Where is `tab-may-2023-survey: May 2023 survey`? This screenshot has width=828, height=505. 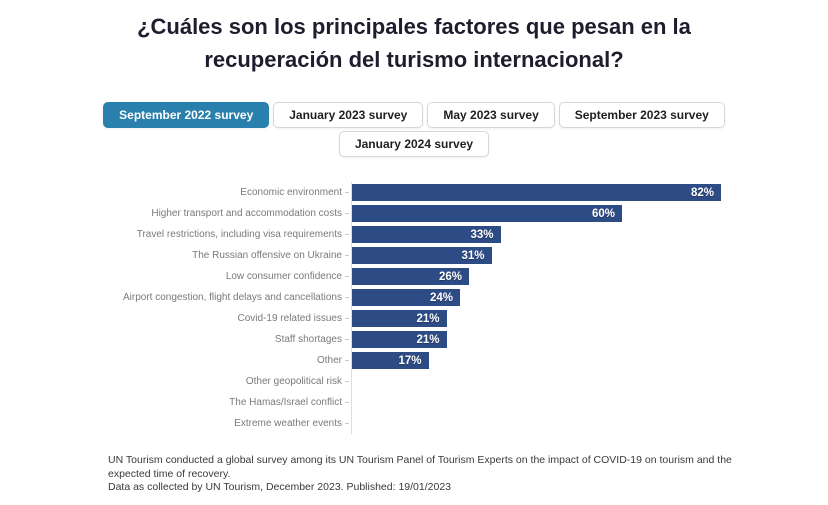
tab-may-2023-survey: May 2023 survey is located at coordinates (491, 115).